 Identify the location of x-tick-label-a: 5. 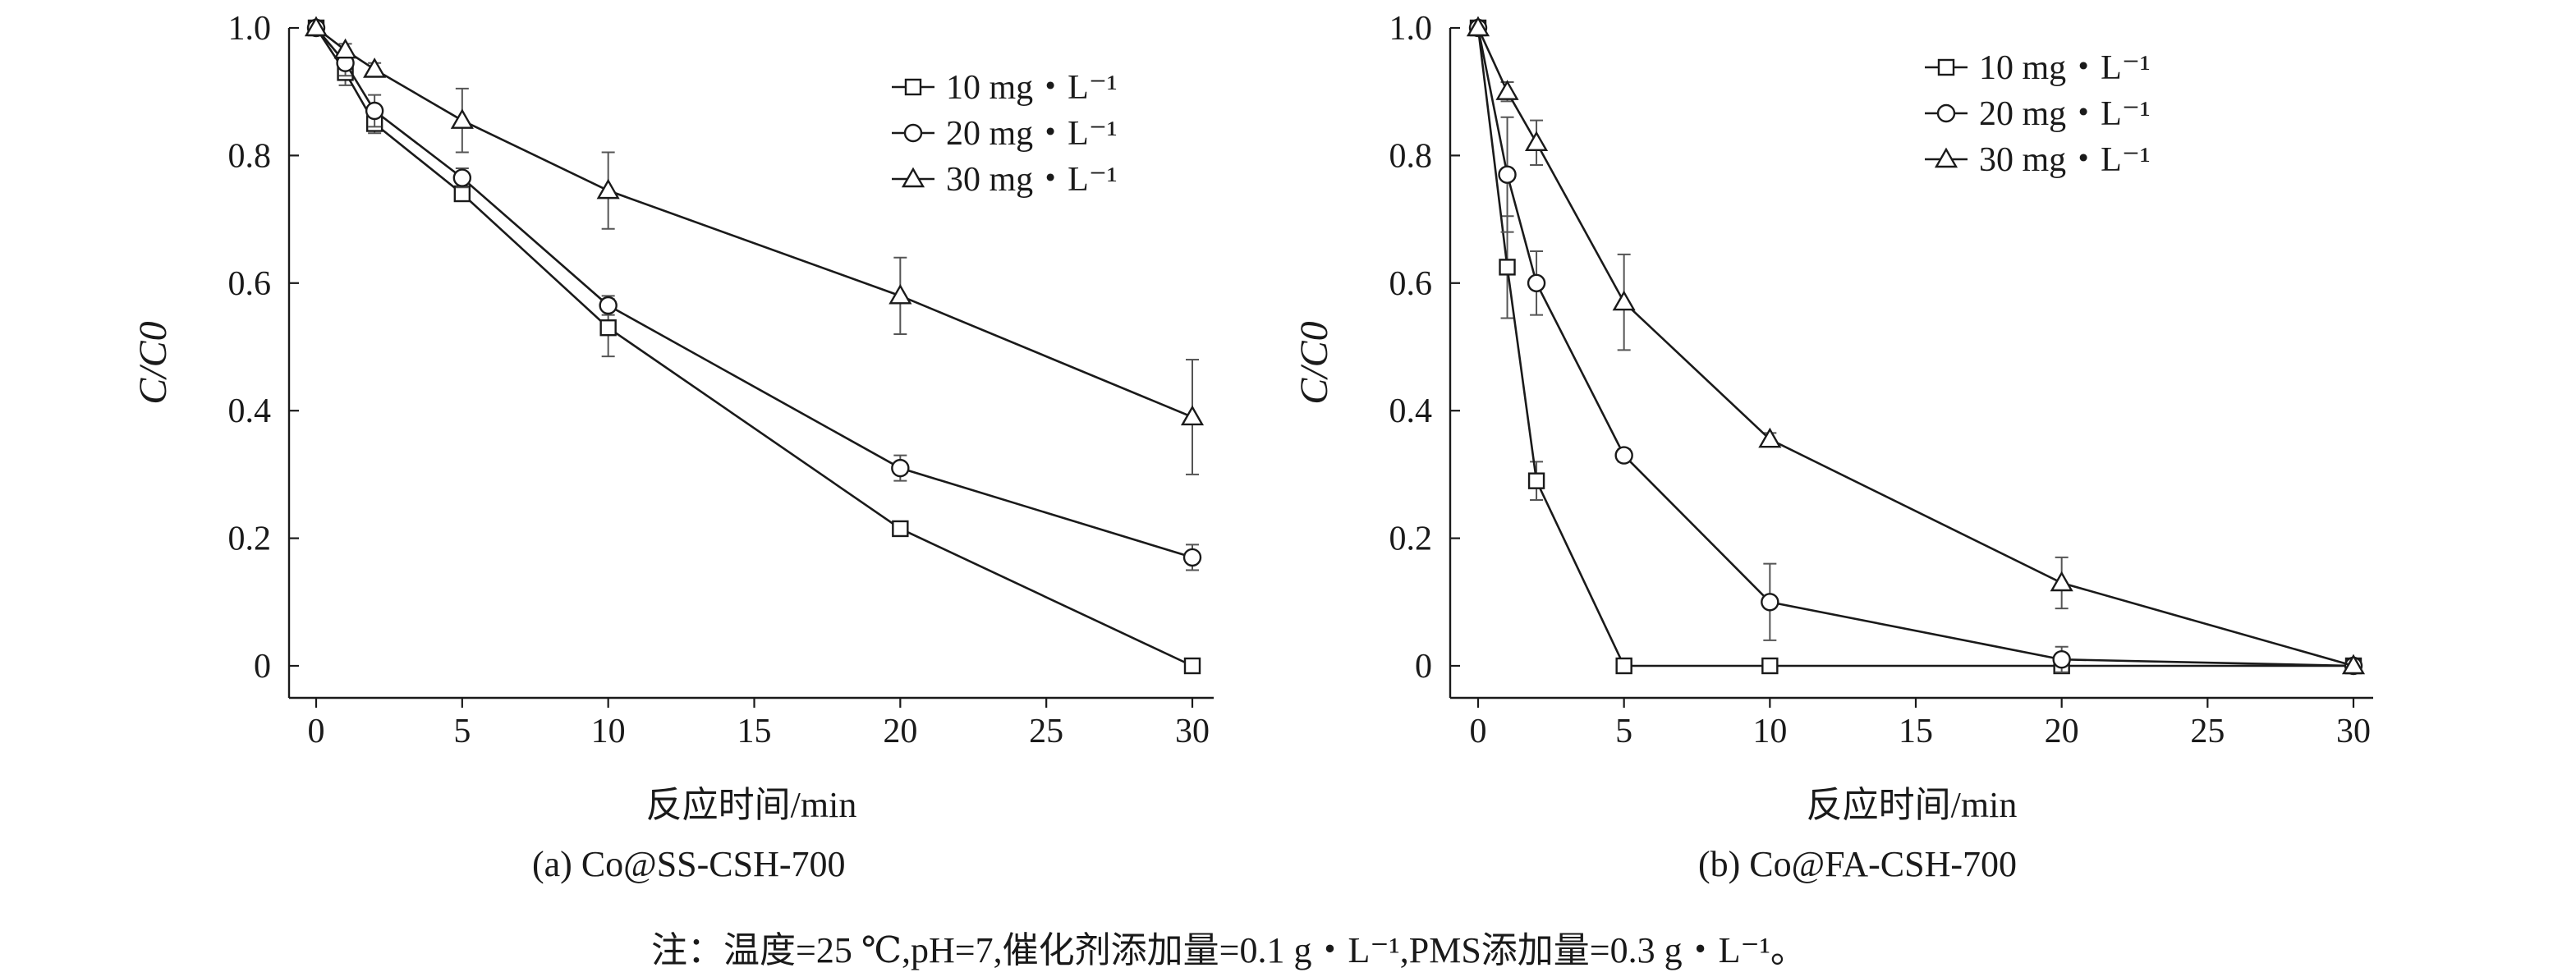
(462, 731).